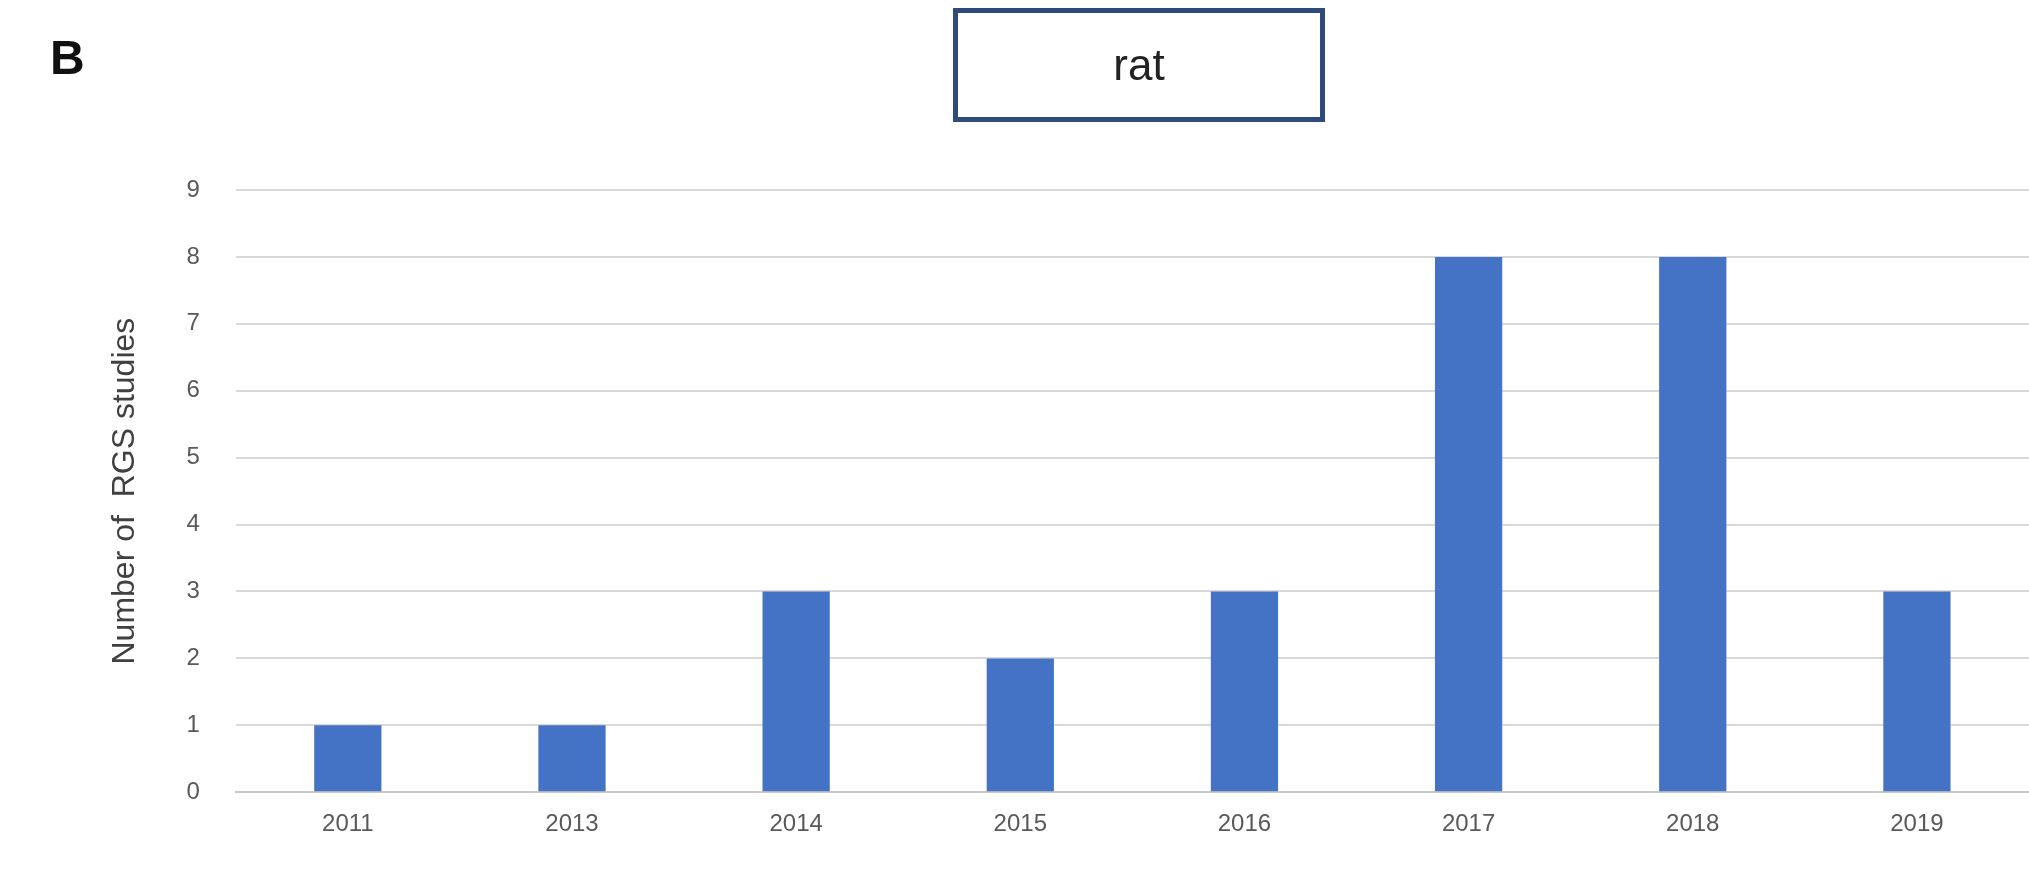 This screenshot has width=2029, height=887. Describe the element at coordinates (193, 188) in the screenshot. I see `y-tick-label: 9` at that location.